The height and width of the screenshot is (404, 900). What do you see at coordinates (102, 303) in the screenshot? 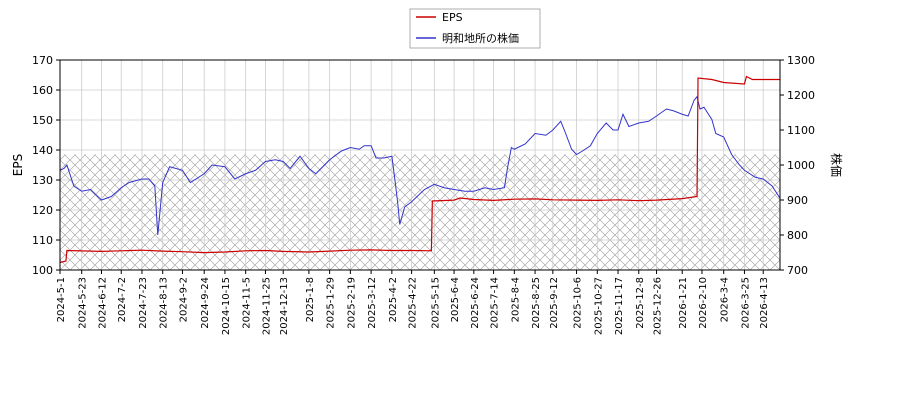
I see `x-tick-label: 2024-6-12` at bounding box center [102, 303].